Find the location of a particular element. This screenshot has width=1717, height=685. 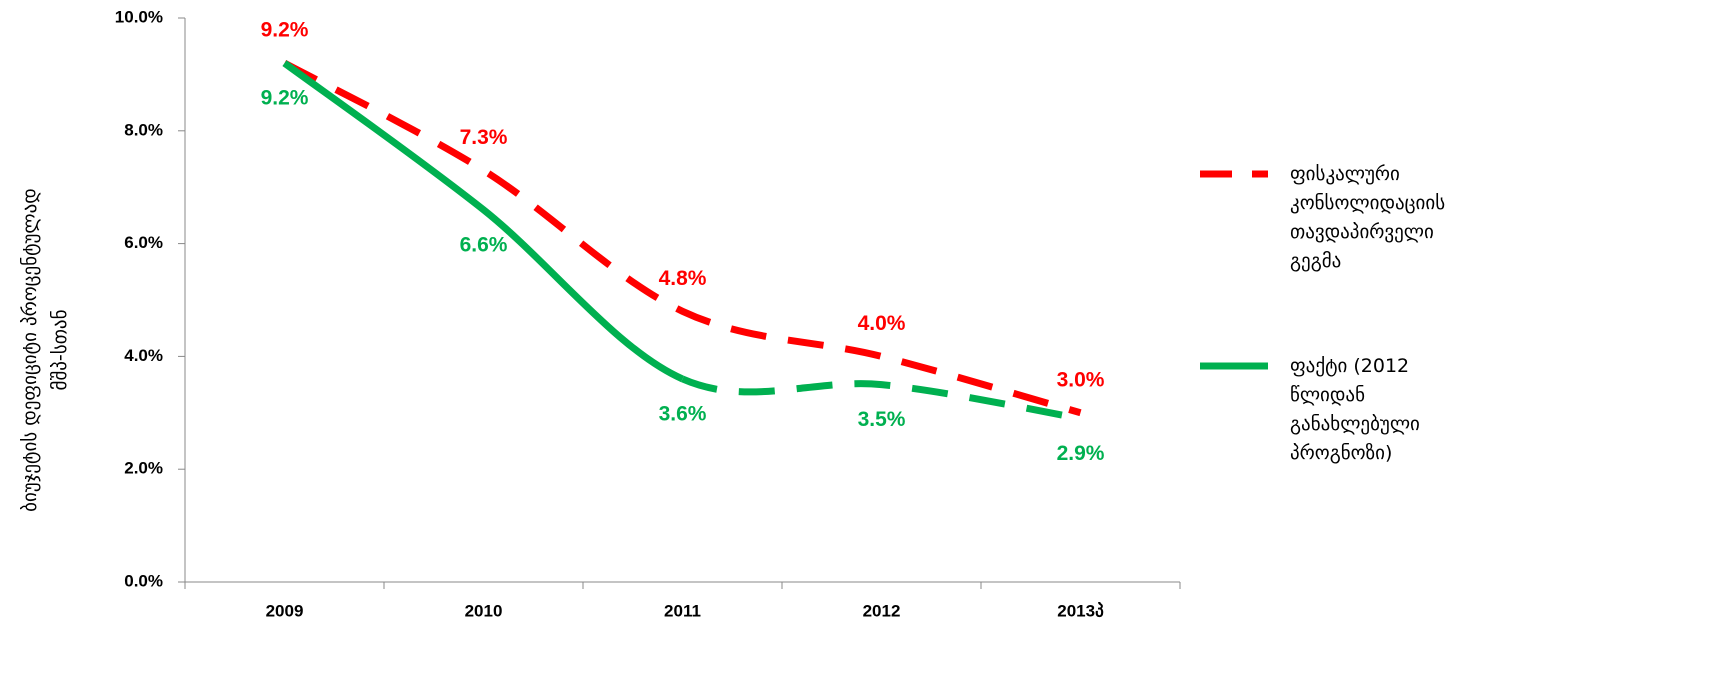

x-tick-label: 2009 is located at coordinates (285, 610).